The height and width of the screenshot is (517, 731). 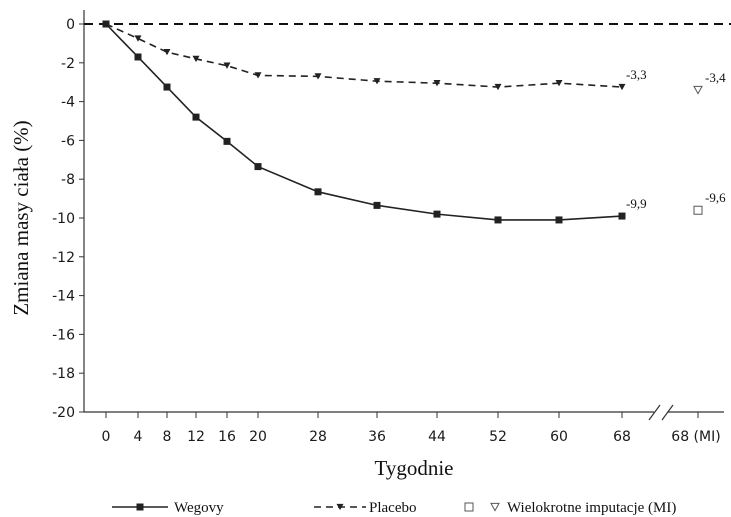 I want to click on series-placebo-line, so click(x=364, y=55).